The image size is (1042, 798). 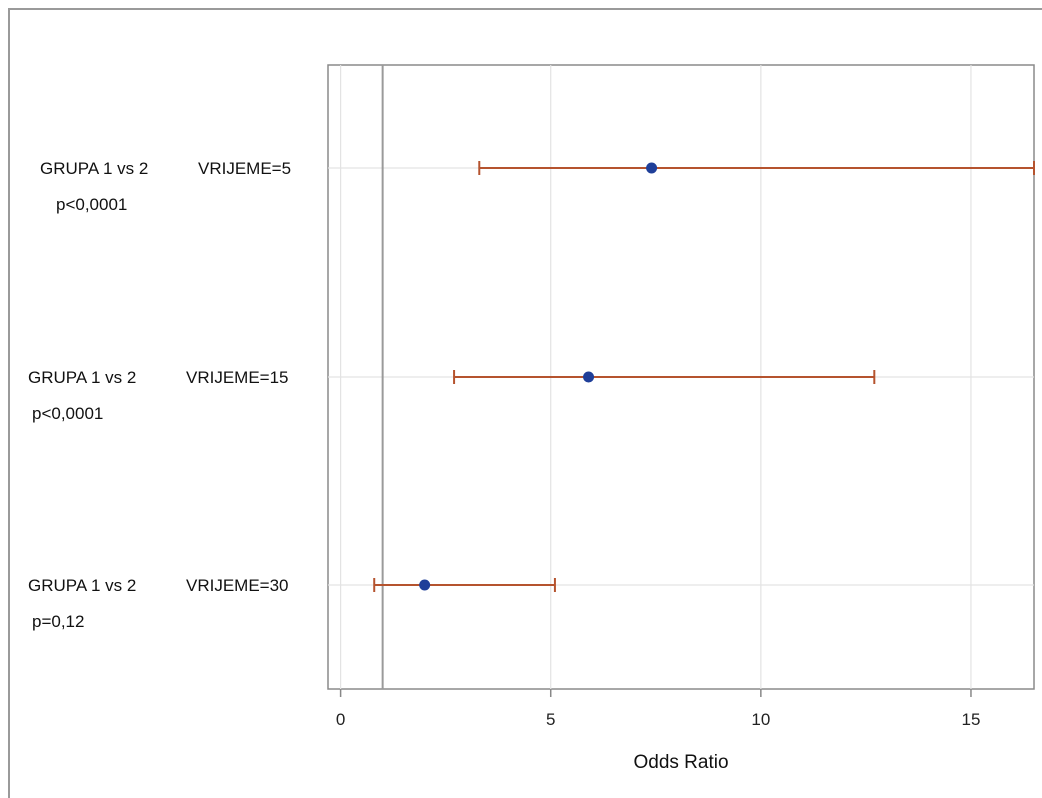 I want to click on row-p-value: p=0,12, so click(x=58, y=621).